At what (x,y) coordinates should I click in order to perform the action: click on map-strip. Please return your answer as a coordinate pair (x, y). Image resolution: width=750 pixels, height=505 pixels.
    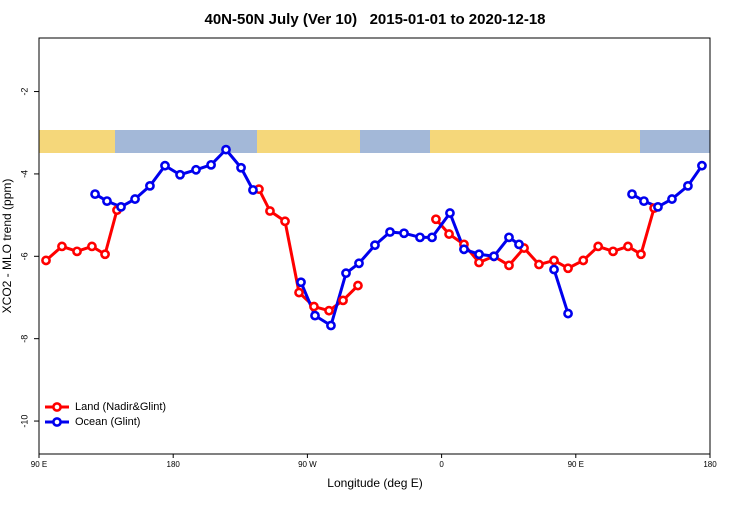
    Looking at the image, I should click on (374, 141).